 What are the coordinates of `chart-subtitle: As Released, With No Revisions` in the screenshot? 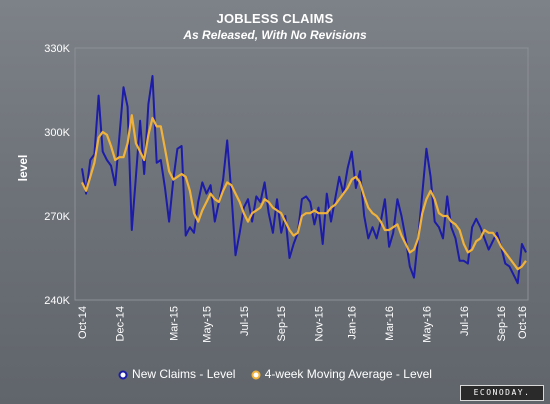 It's located at (275, 35).